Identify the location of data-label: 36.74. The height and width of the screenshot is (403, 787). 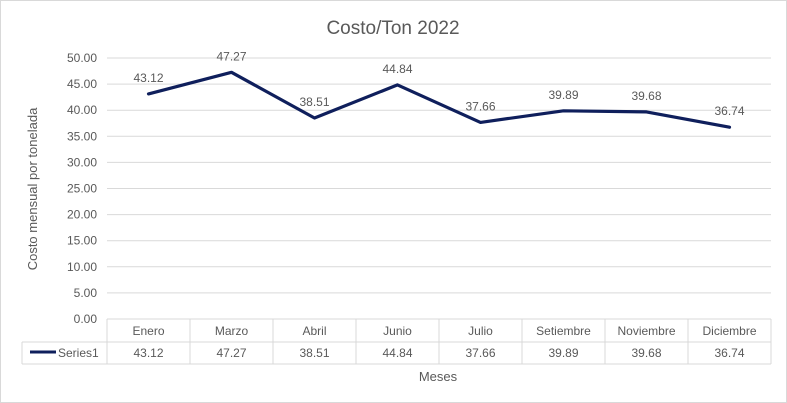
(729, 111).